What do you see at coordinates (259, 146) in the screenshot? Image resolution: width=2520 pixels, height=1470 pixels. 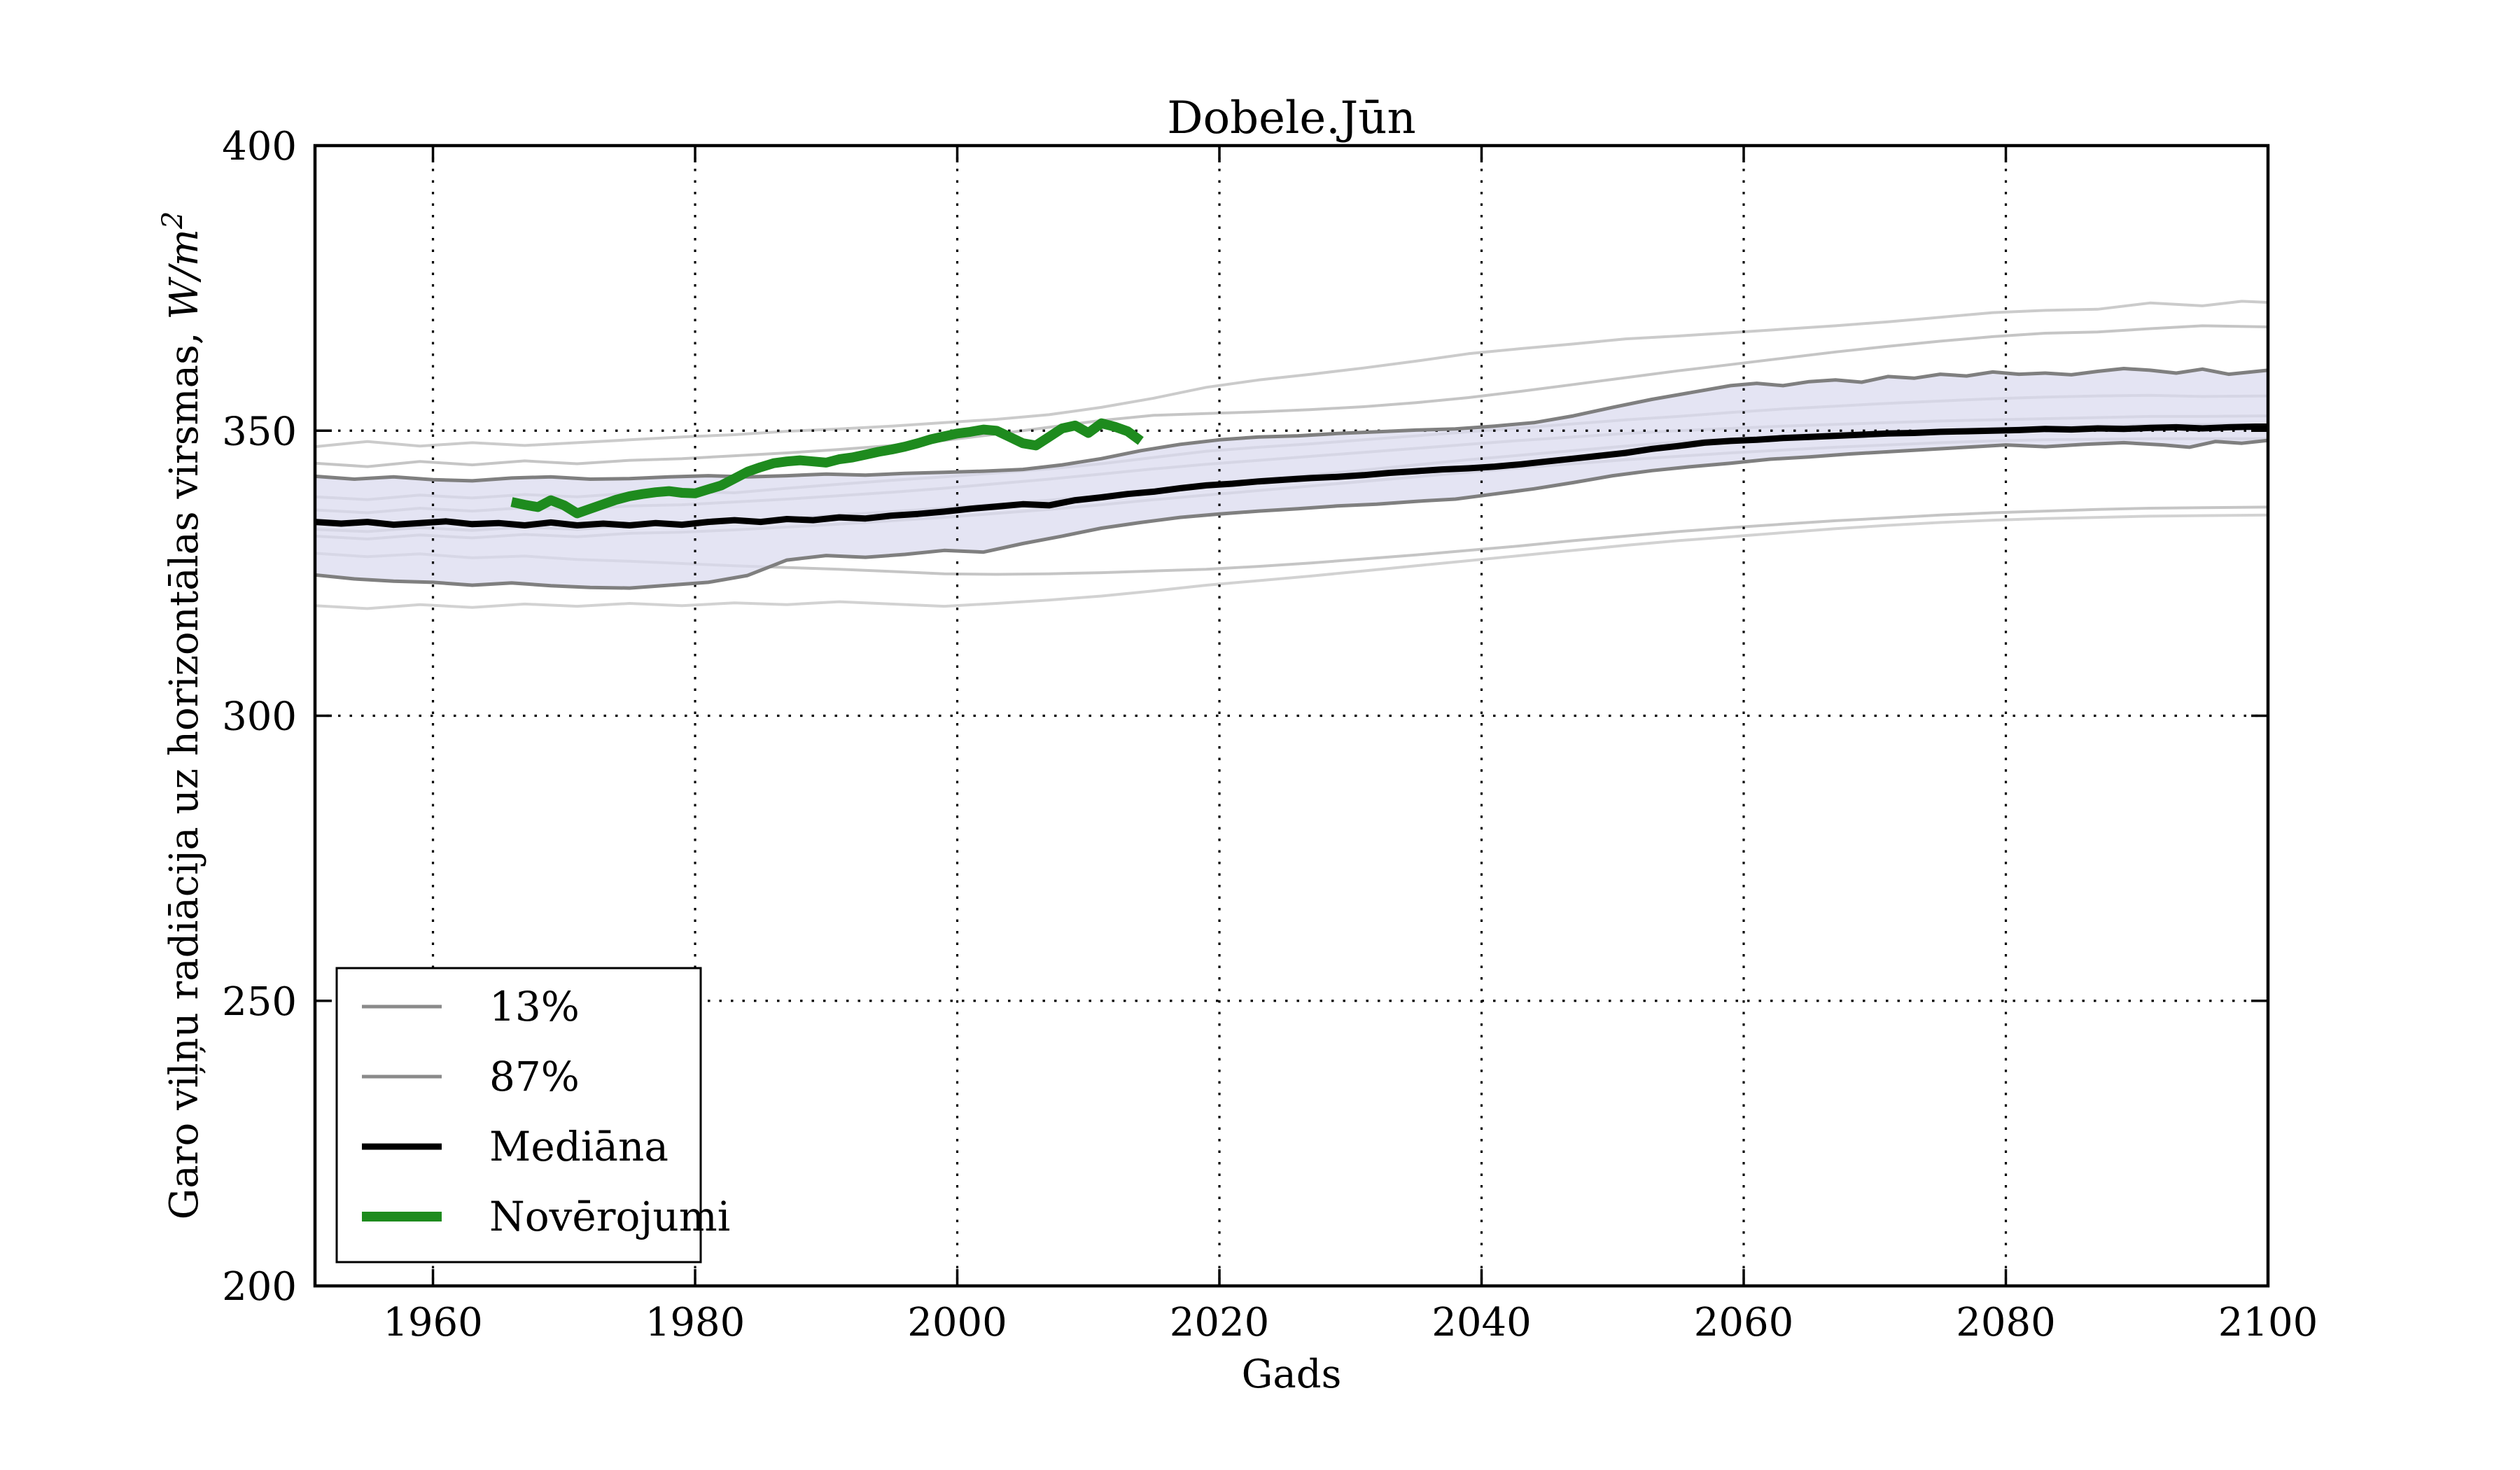 I see `y-tick-label: 400` at bounding box center [259, 146].